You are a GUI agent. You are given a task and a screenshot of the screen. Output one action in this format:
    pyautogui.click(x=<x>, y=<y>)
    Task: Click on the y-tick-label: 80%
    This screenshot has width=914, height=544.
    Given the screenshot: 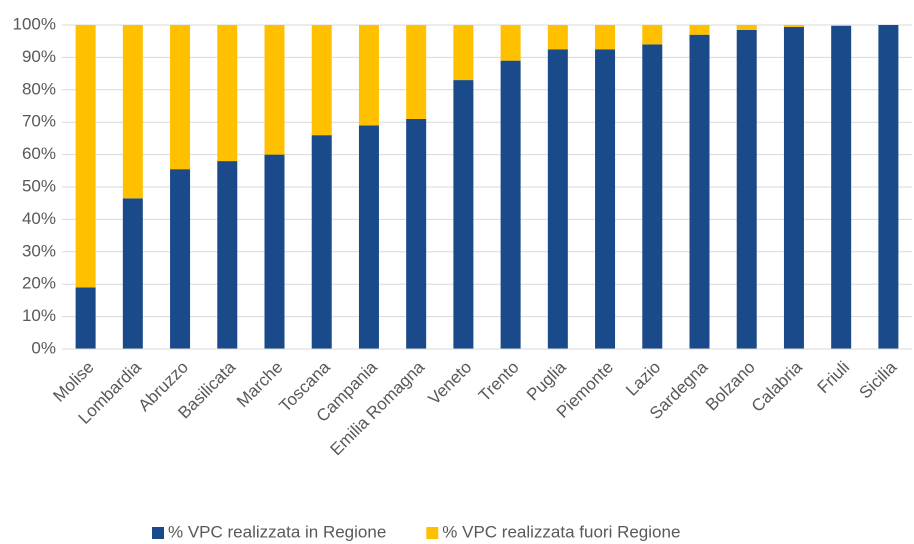 What is the action you would take?
    pyautogui.click(x=39, y=88)
    